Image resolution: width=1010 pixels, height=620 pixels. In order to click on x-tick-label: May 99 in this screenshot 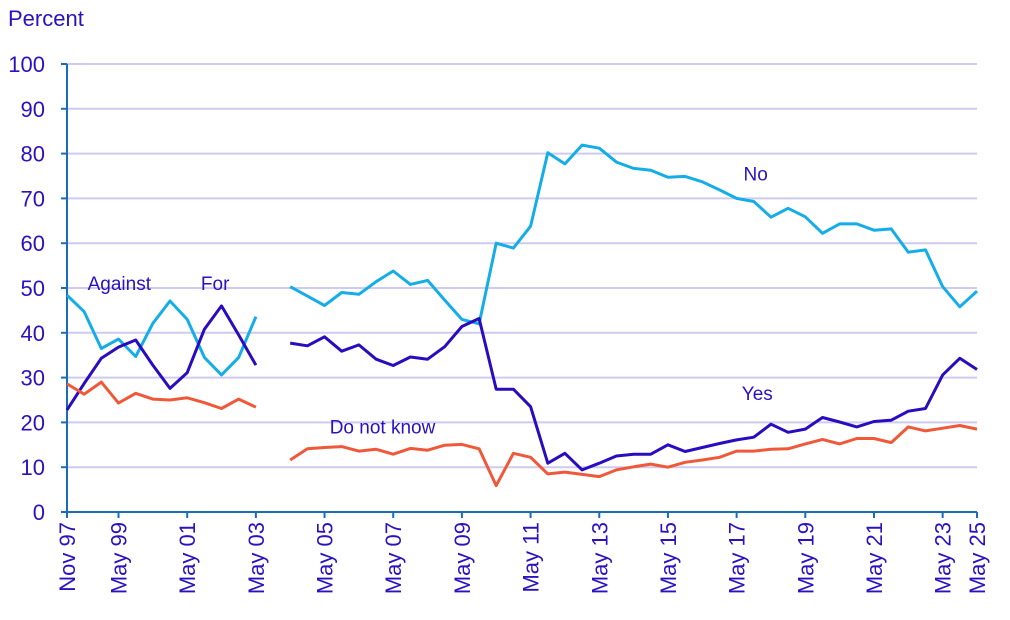, I will do `click(119, 558)`.